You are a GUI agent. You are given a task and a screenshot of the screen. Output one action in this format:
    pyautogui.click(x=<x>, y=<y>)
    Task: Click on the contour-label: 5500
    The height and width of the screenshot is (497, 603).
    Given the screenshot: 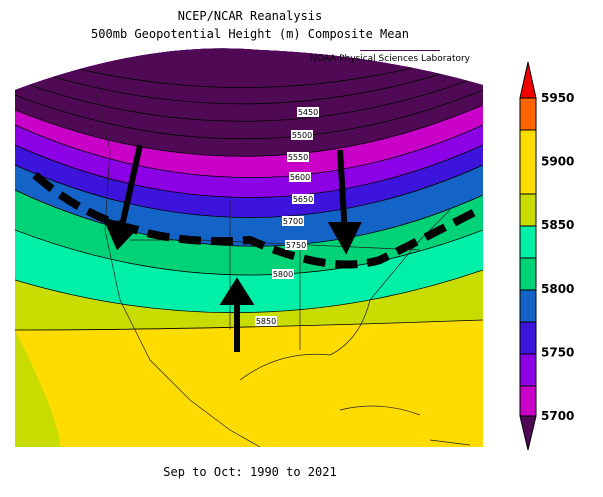 What is the action you would take?
    pyautogui.click(x=302, y=135)
    